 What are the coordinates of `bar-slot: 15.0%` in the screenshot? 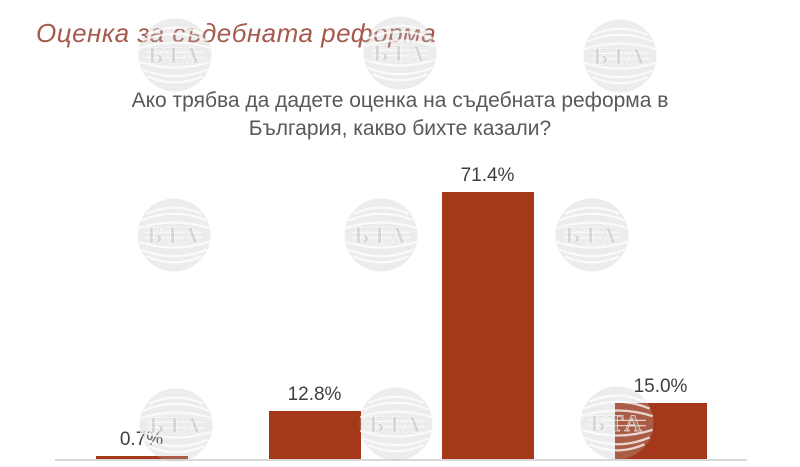 It's located at (660, 304).